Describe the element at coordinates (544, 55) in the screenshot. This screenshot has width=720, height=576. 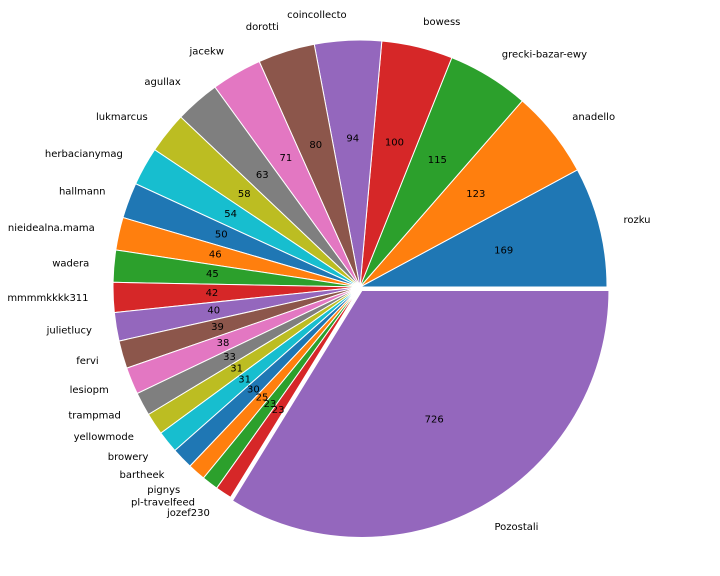
I see `slice-label-grecki-bazar-ewy: grecki-bazar-ewy` at that location.